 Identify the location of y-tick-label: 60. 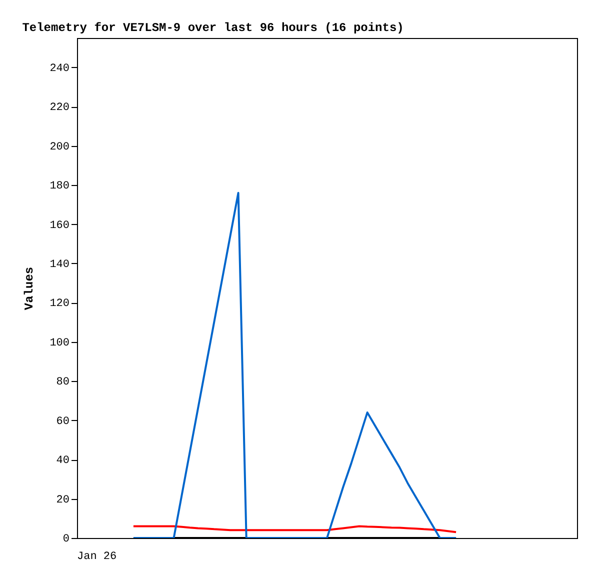
(63, 422).